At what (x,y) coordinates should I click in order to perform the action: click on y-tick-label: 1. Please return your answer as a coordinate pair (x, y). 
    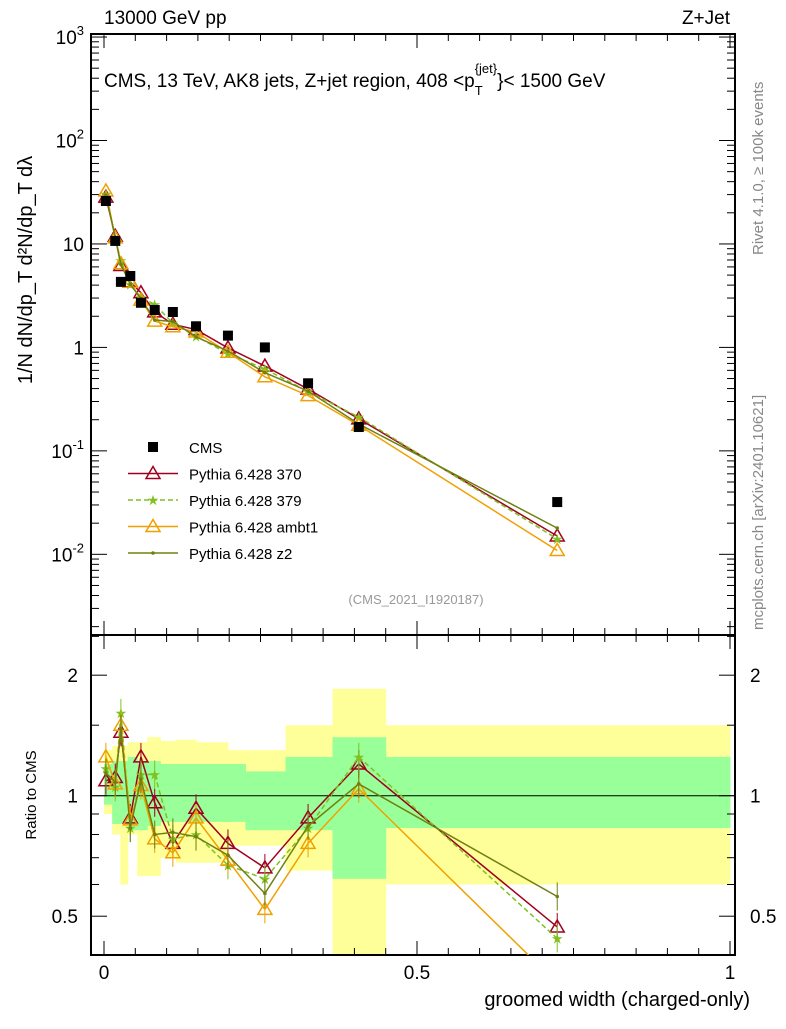
    Looking at the image, I should click on (78, 348).